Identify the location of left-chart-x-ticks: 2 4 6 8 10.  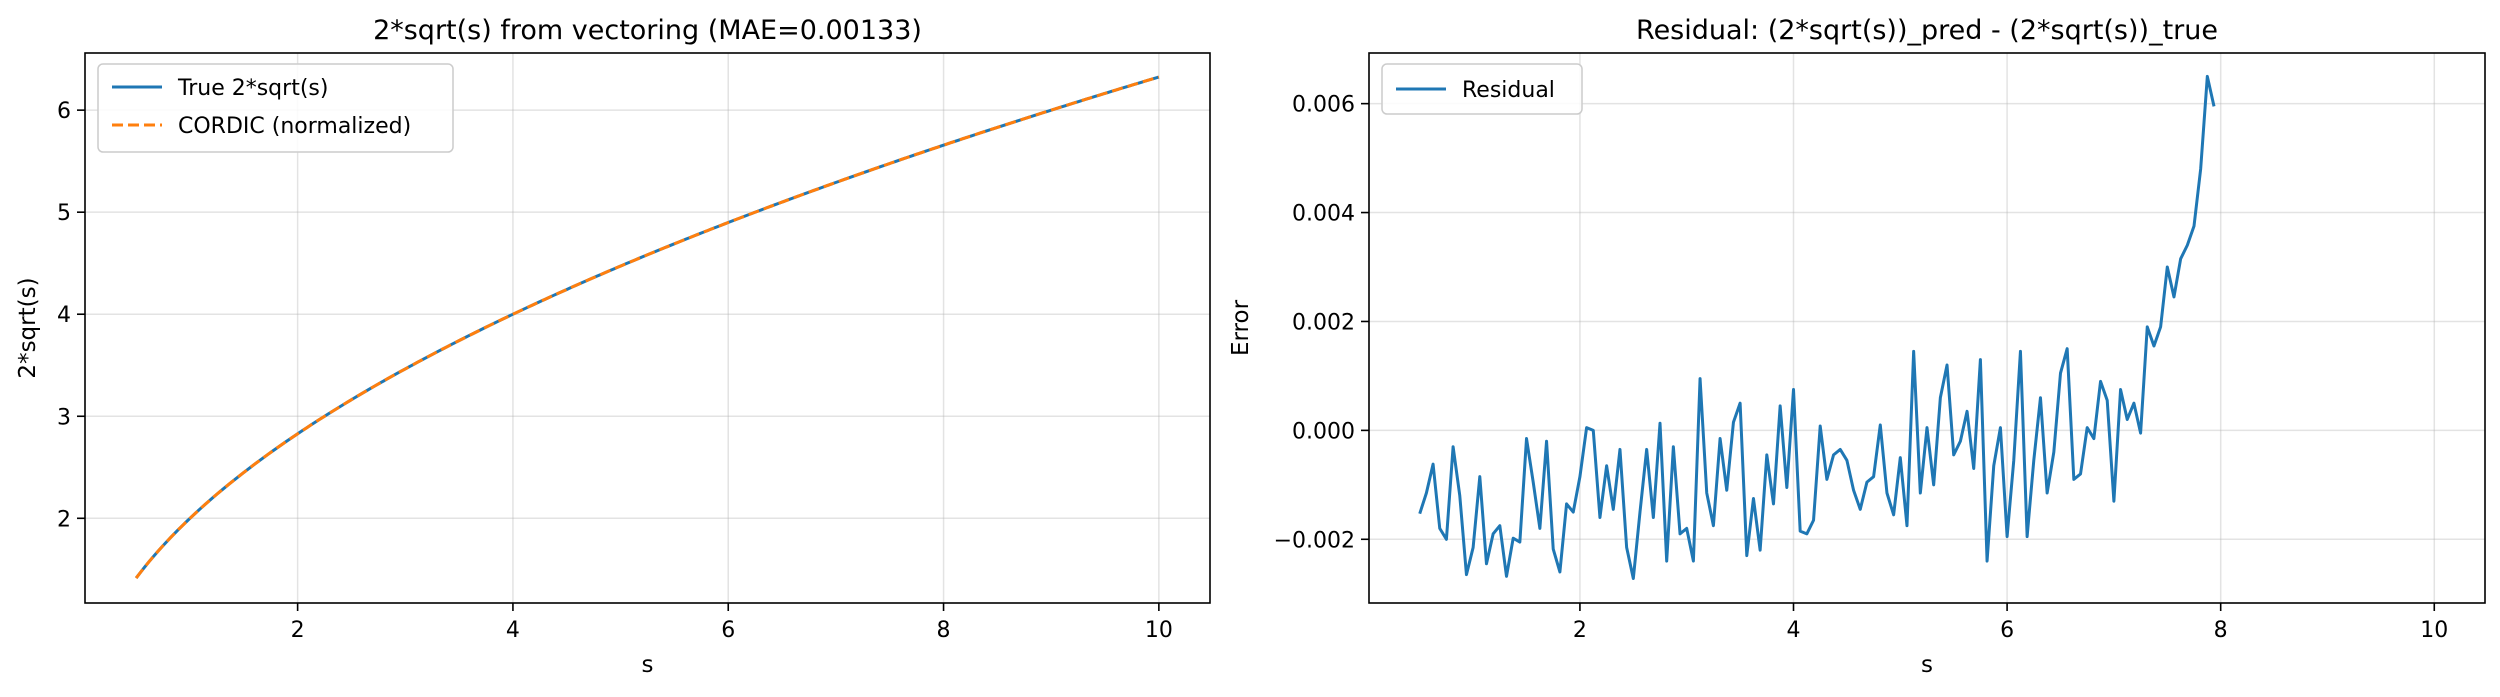
(732, 623).